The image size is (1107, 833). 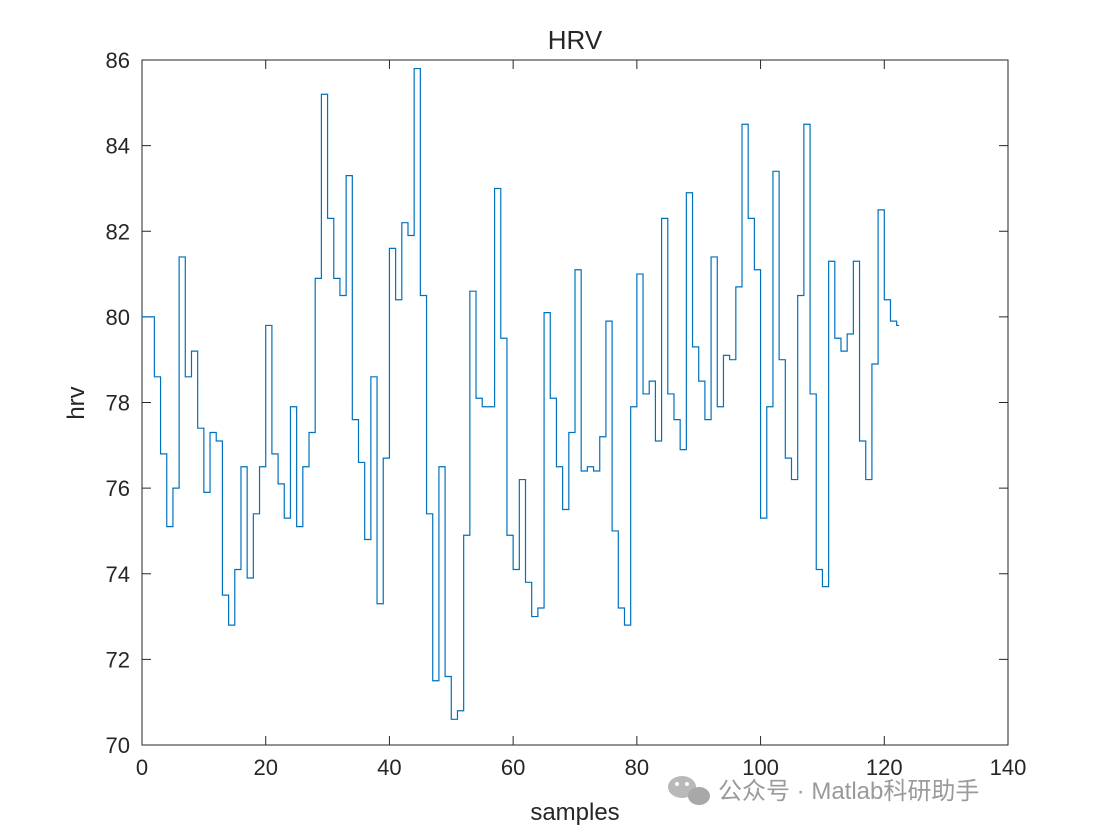 I want to click on y-tick-labels: 70 72 74 76 78 80 82 84 86, so click(x=118, y=403).